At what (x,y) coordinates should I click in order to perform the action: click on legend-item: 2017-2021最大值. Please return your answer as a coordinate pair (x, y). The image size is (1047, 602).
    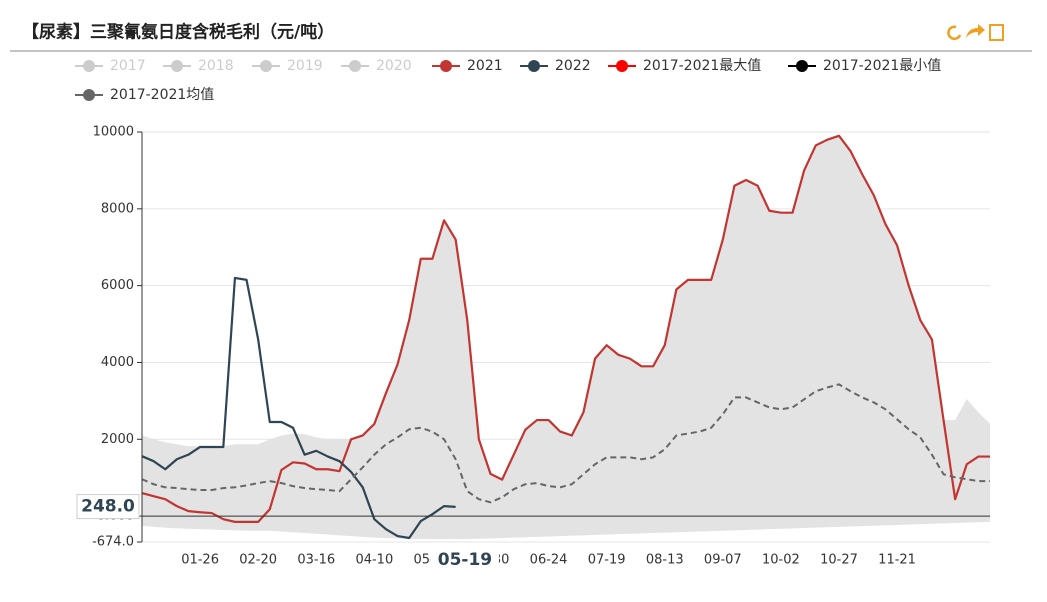
    Looking at the image, I should click on (684, 66).